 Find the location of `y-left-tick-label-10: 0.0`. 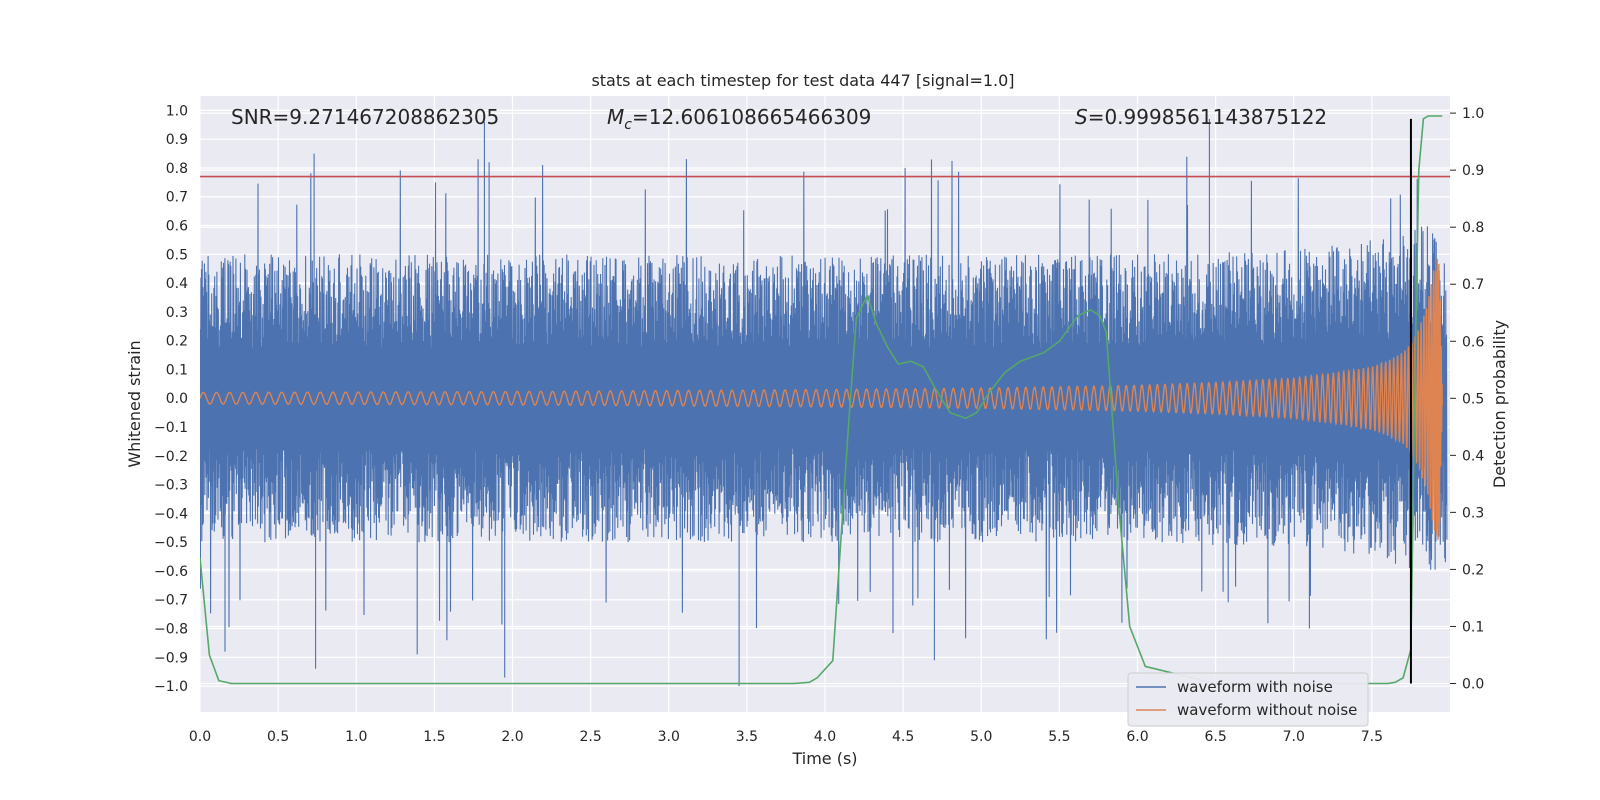

y-left-tick-label-10: 0.0 is located at coordinates (177, 399).